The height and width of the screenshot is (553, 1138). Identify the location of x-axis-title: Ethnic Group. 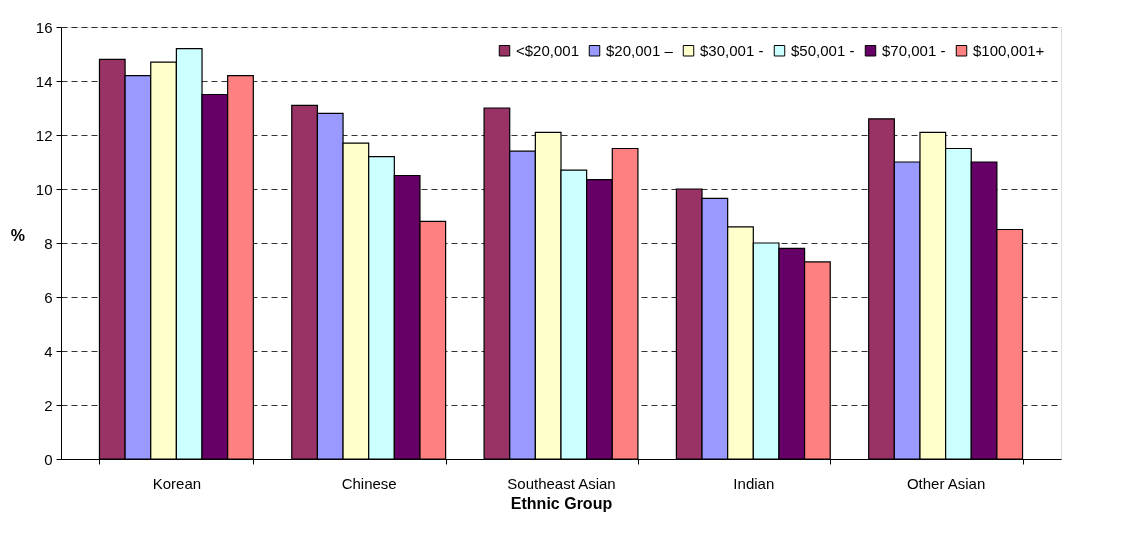
(561, 503).